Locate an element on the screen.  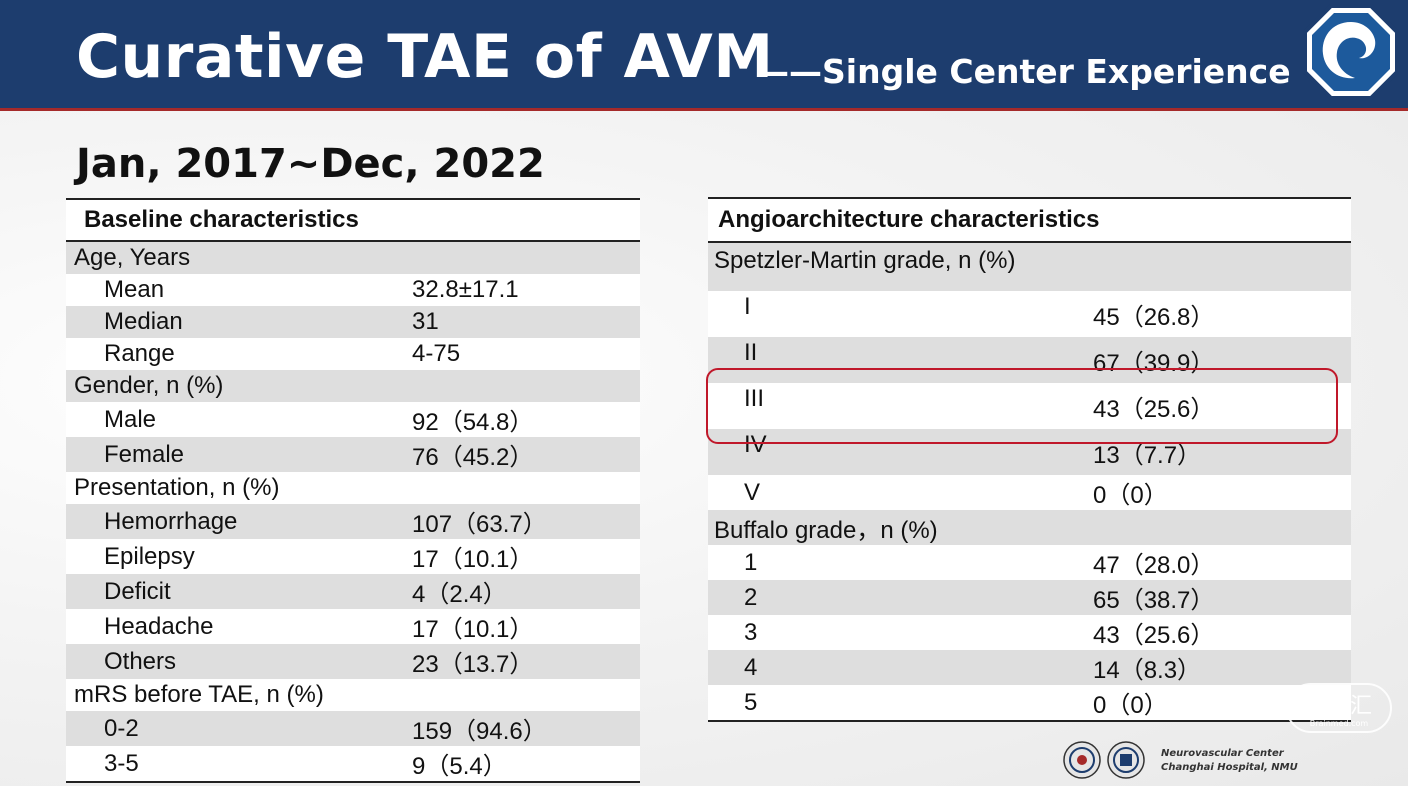
table-row: Presentation, n (%) is located at coordinates (353, 488).